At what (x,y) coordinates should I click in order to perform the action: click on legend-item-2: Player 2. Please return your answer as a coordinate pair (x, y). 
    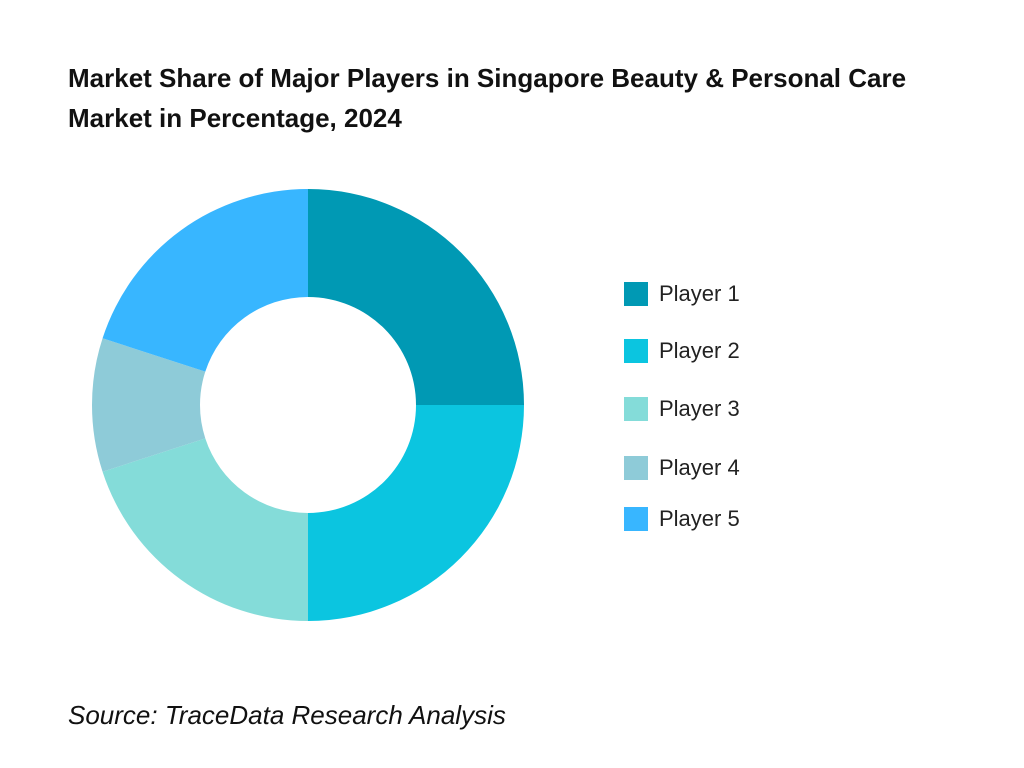
    Looking at the image, I should click on (682, 351).